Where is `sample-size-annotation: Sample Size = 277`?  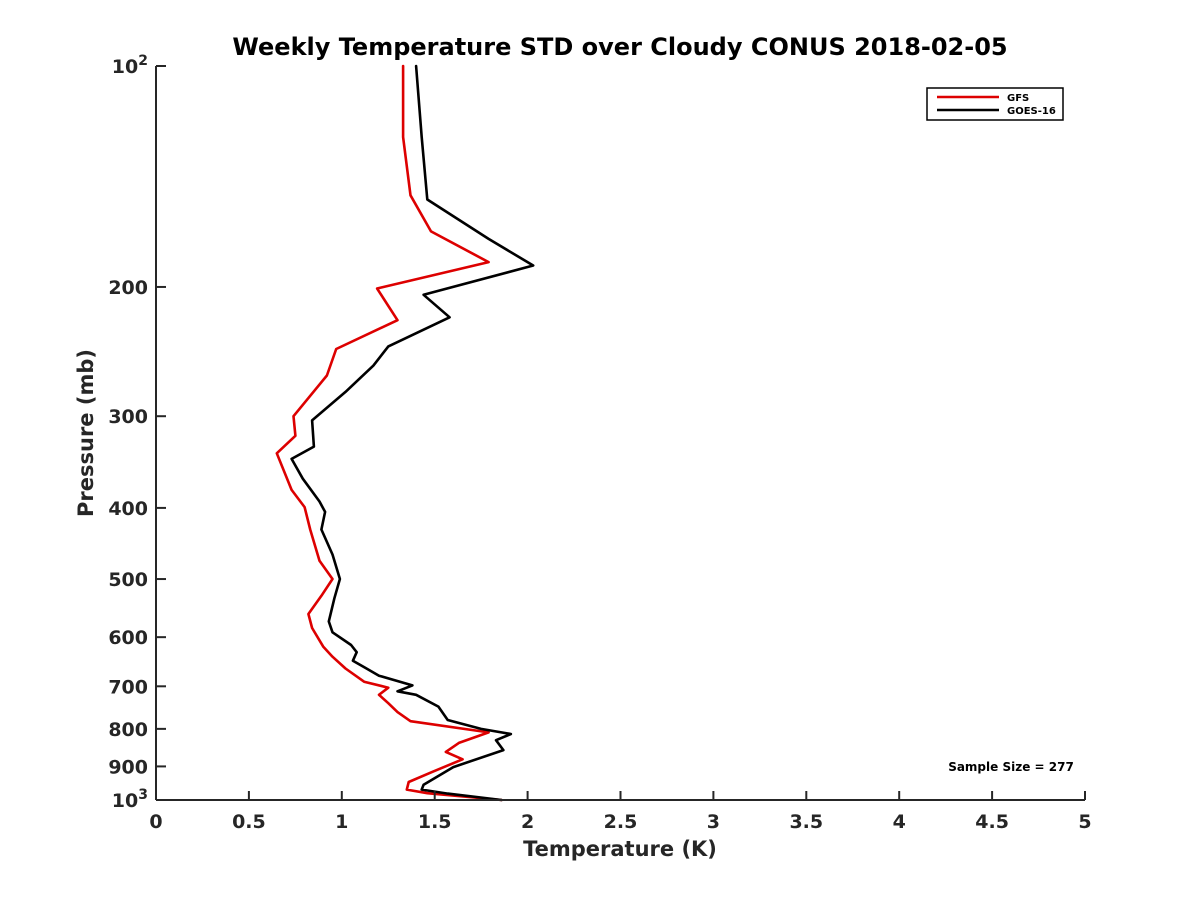
sample-size-annotation: Sample Size = 277 is located at coordinates (1011, 767).